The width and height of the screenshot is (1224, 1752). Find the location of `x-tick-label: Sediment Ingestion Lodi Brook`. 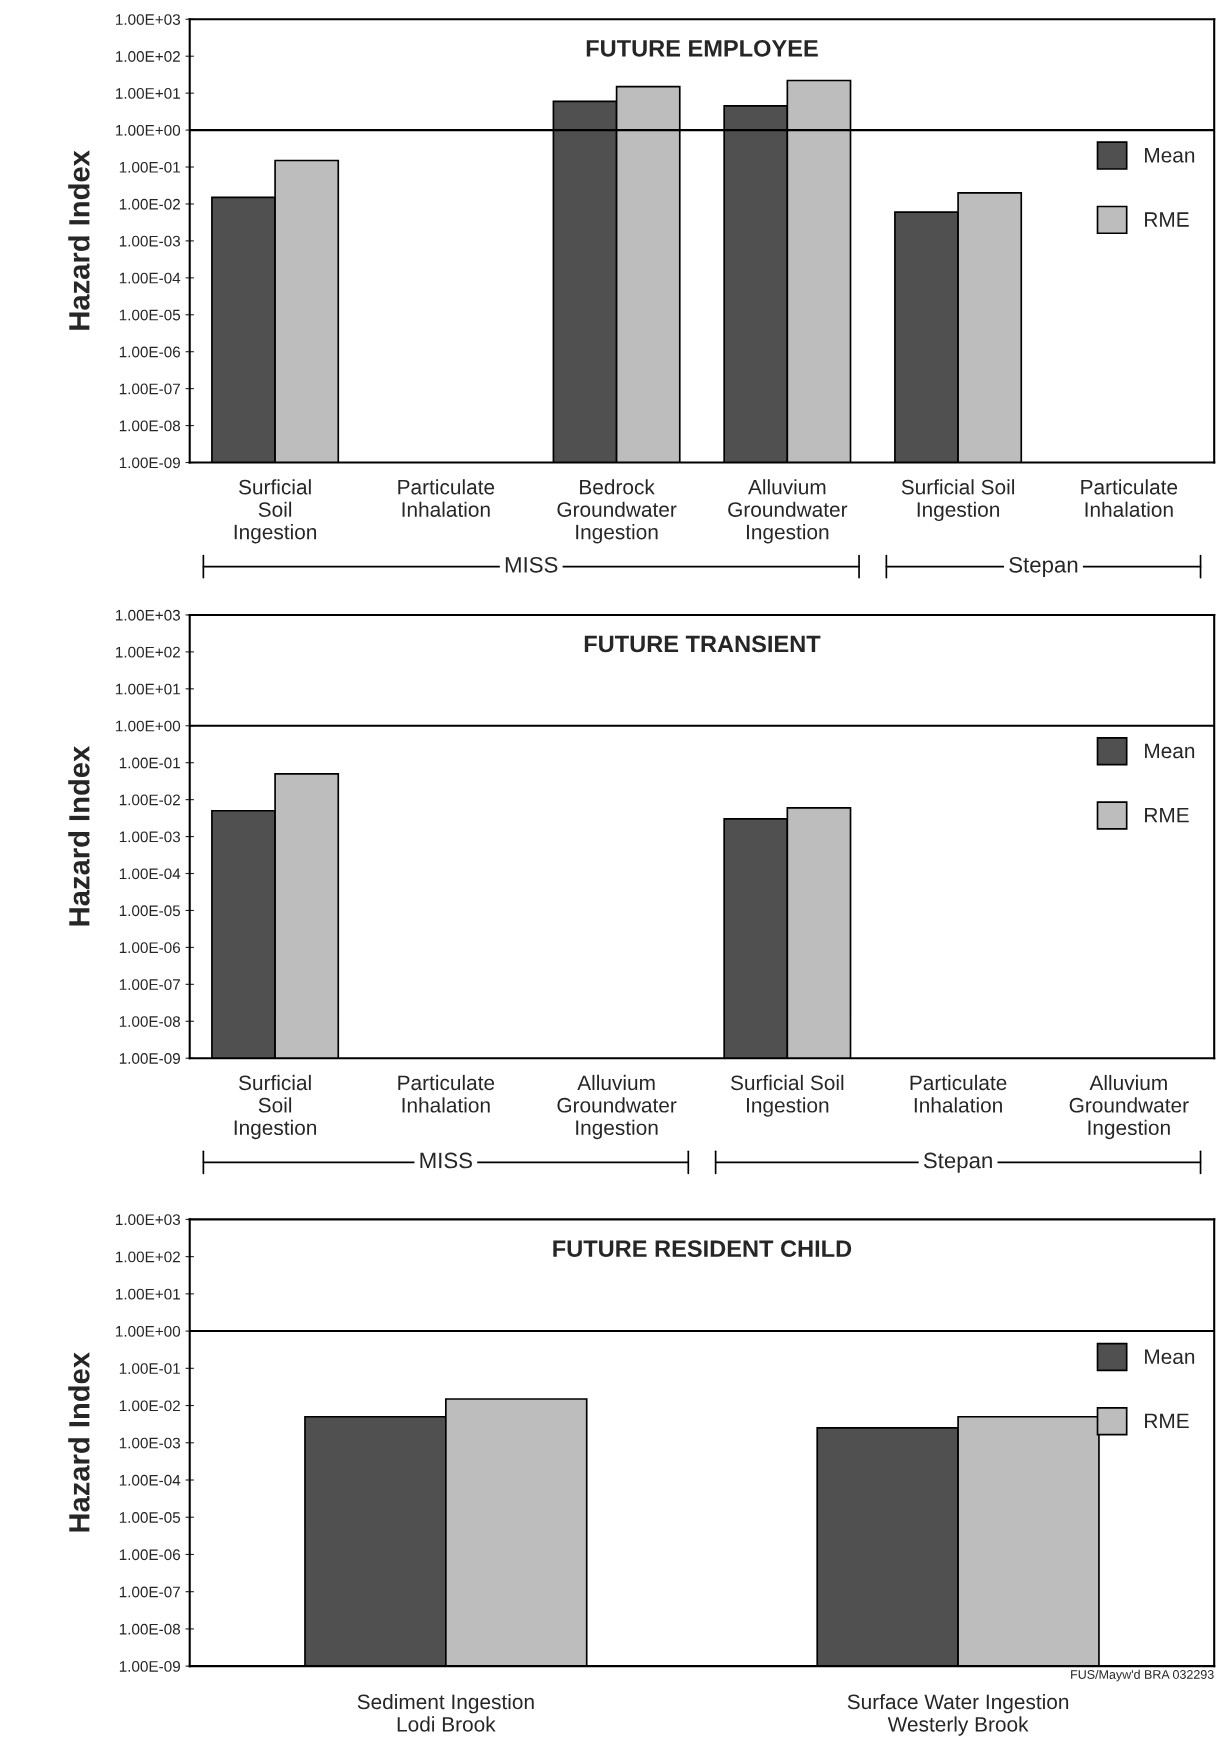

x-tick-label: Sediment Ingestion Lodi Brook is located at coordinates (445, 1712).